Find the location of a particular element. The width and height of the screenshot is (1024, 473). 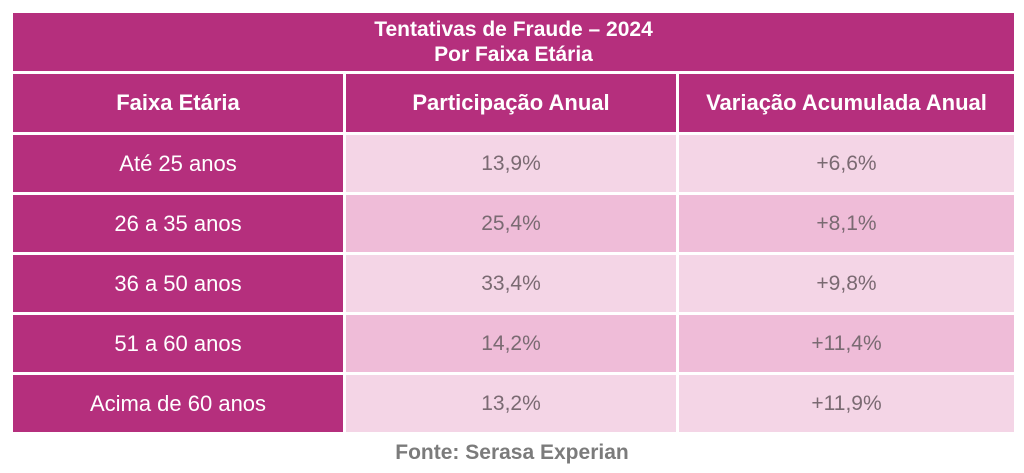

cumulative-variation-cell: +9,8% is located at coordinates (846, 283).